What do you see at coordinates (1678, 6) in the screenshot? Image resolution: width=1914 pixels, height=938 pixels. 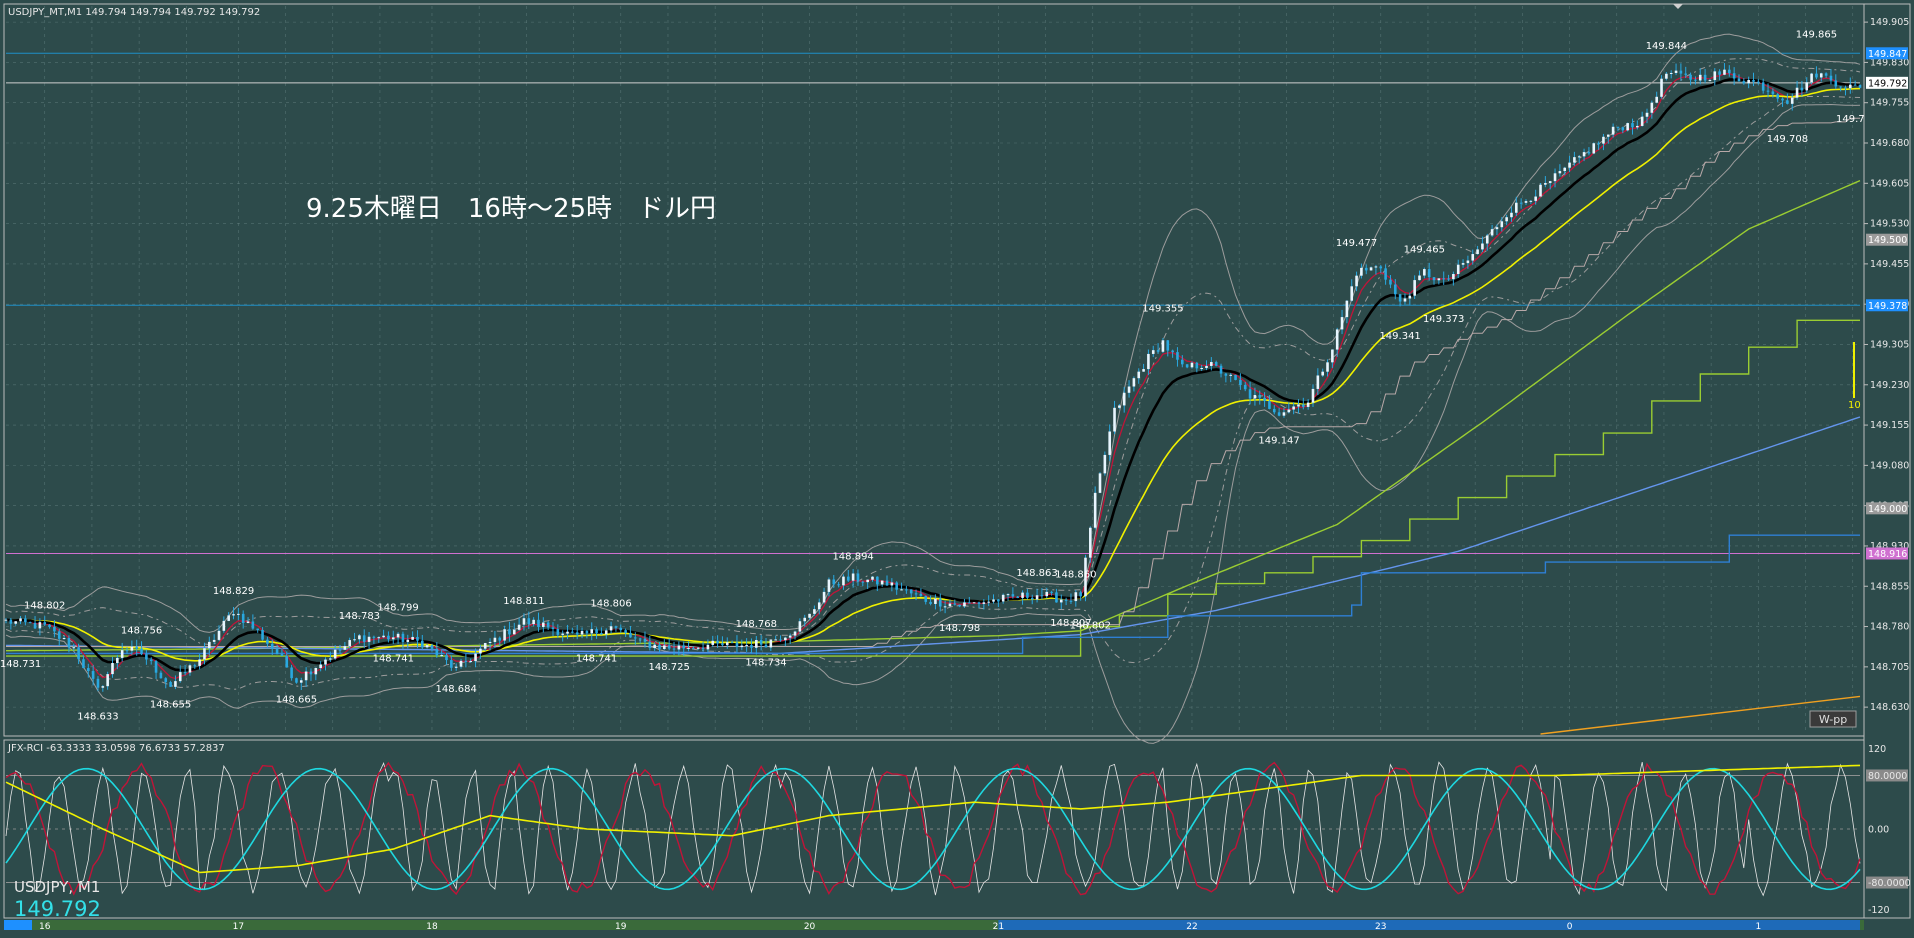 I see `shift-marker-icon` at bounding box center [1678, 6].